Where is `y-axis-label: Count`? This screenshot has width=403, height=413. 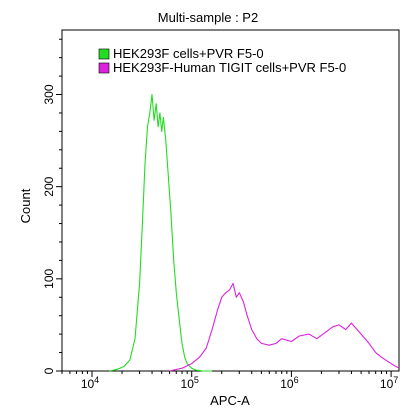
y-axis-label: Count is located at coordinates (25, 205).